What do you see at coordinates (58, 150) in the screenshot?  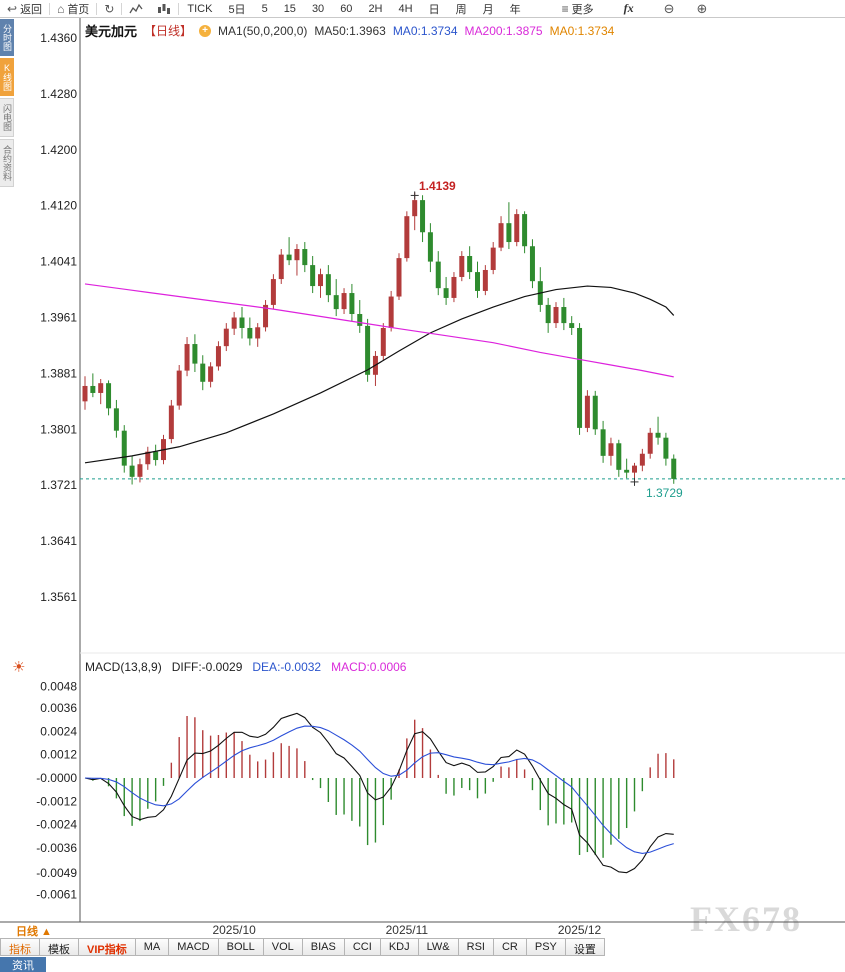 I see `price-axis-label: 1.4200` at bounding box center [58, 150].